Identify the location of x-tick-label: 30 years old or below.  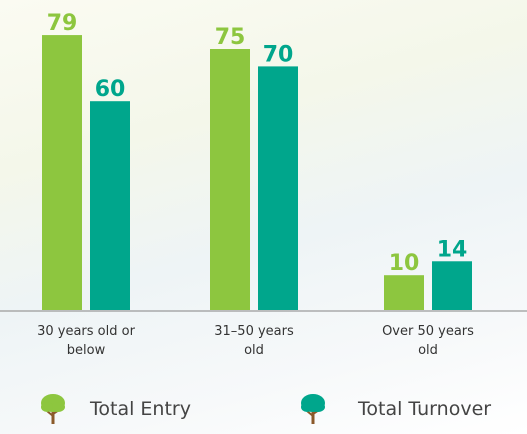
(86, 341).